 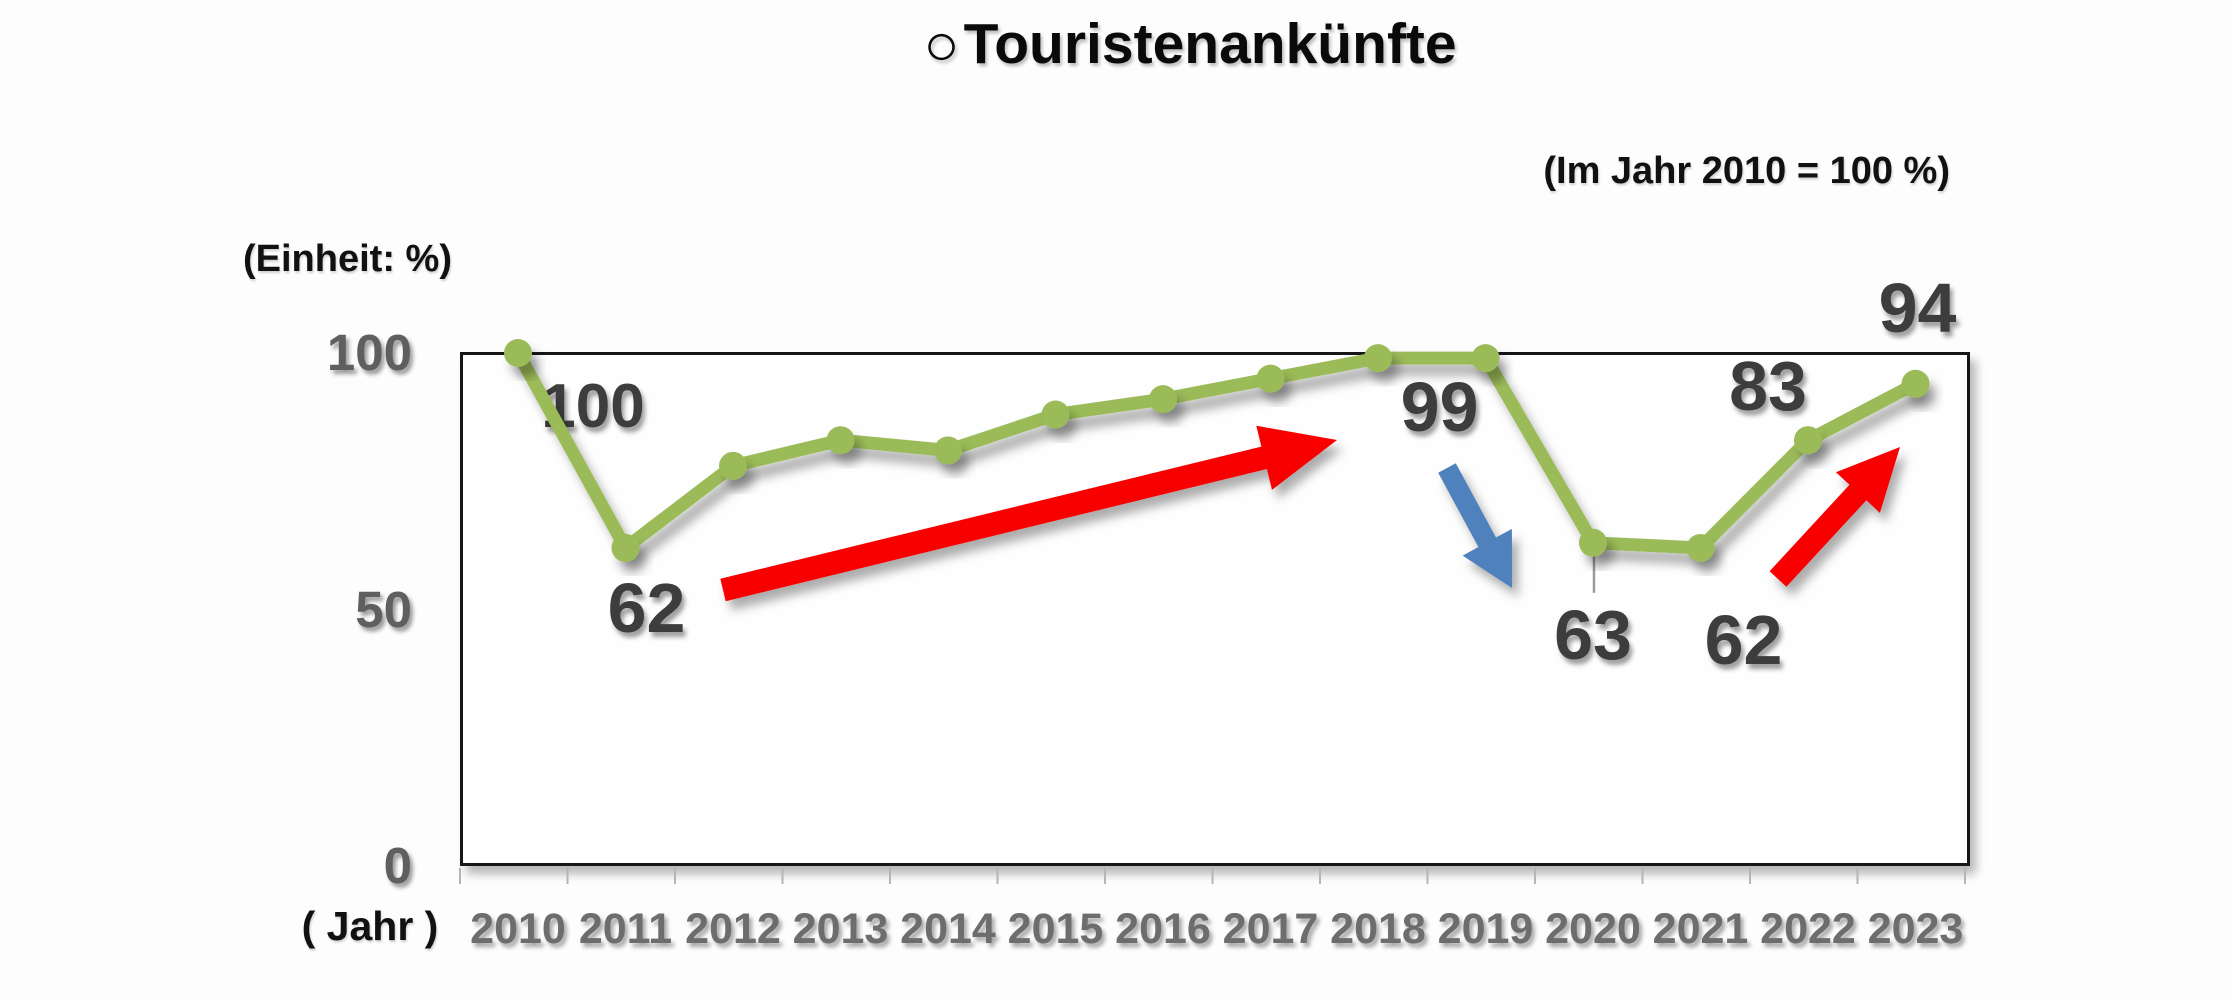 I want to click on x-axis-year-label-2019: 2019, so click(x=1485, y=929).